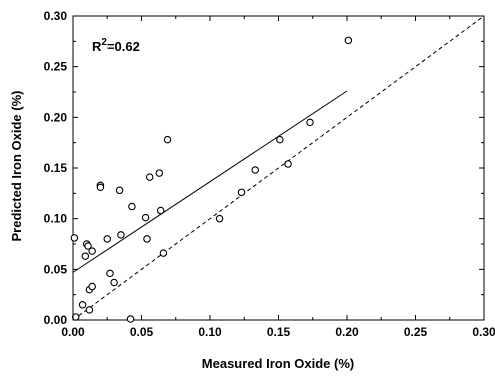 This screenshot has width=495, height=376. Describe the element at coordinates (56, 269) in the screenshot. I see `y-tick-label: 0.05` at that location.